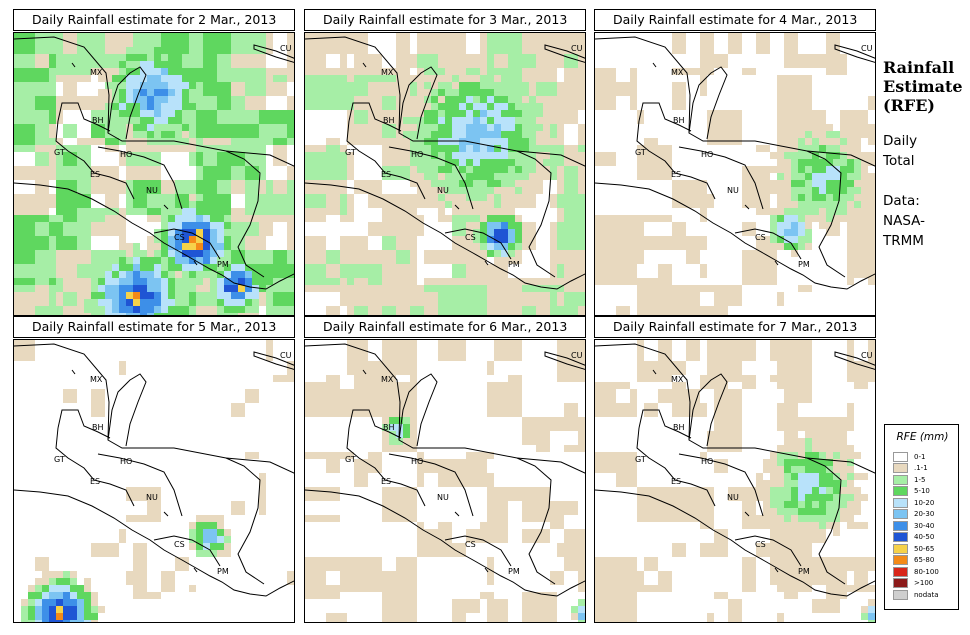 The width and height of the screenshot is (970, 635). I want to click on legend-item: 30-40, so click(913, 525).